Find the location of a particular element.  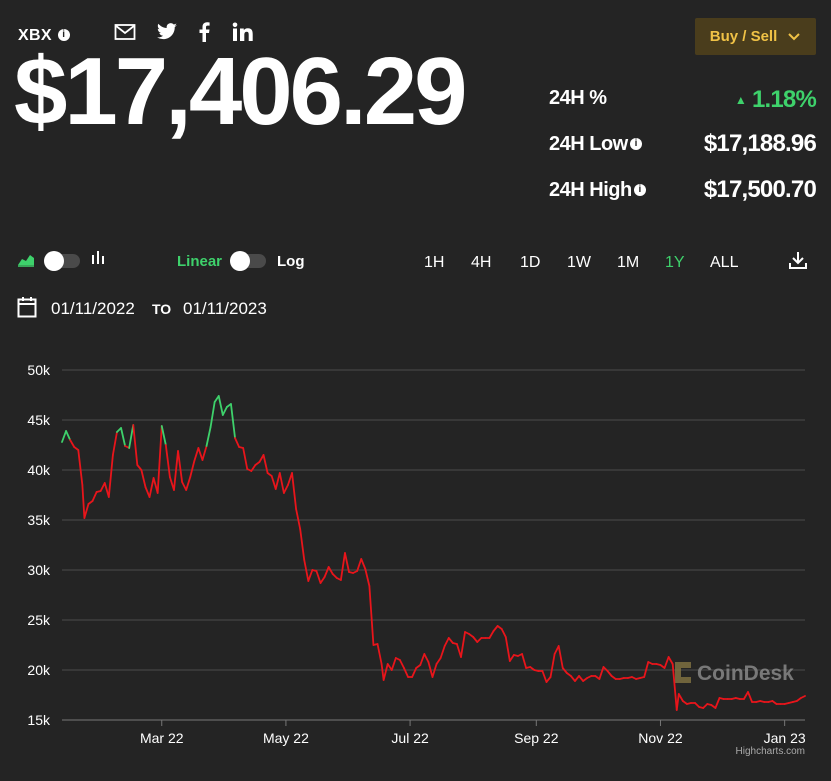

area-chart-icon is located at coordinates (26, 259).